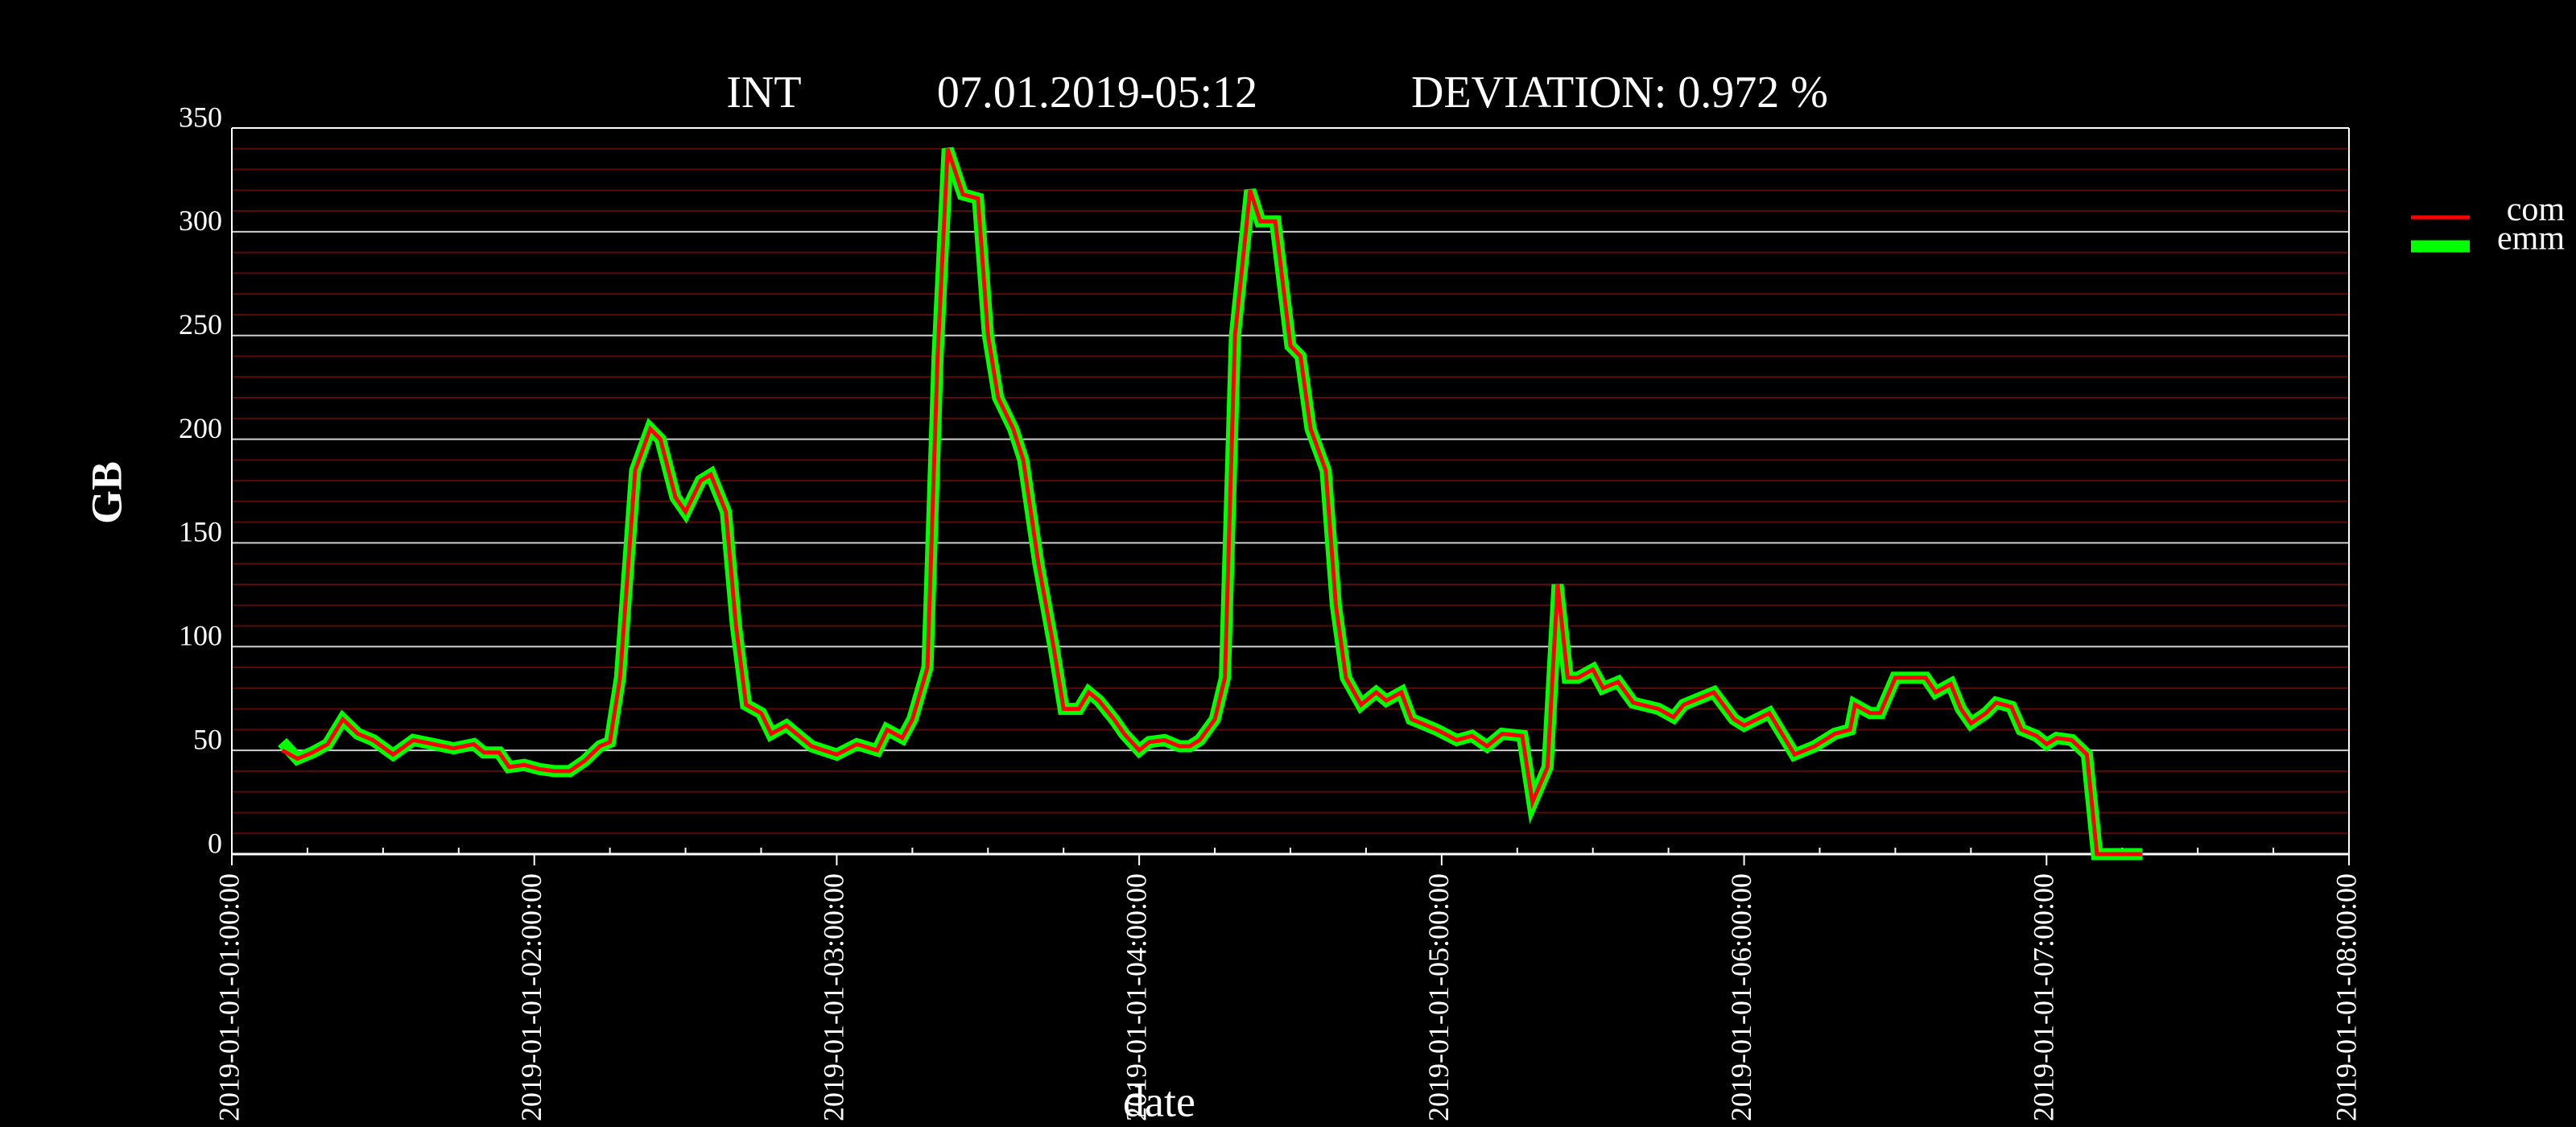 This screenshot has height=1127, width=2576. Describe the element at coordinates (2346, 997) in the screenshot. I see `x-tick-label: 2019-01-01-08:00:00` at that location.